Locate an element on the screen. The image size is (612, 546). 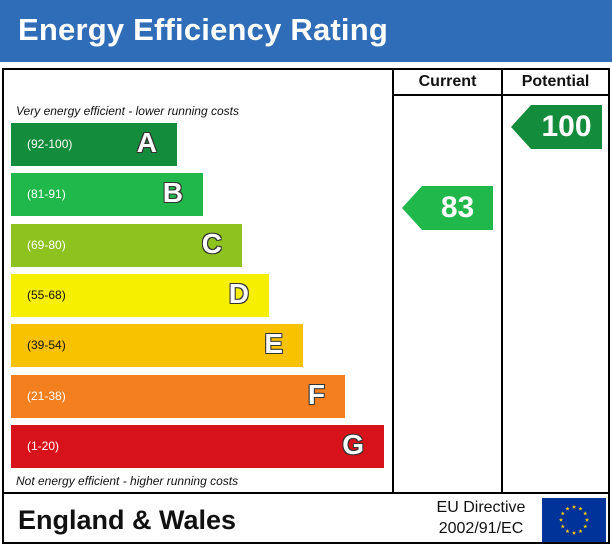
rating-band-d: (55-68) D is located at coordinates (140, 295).